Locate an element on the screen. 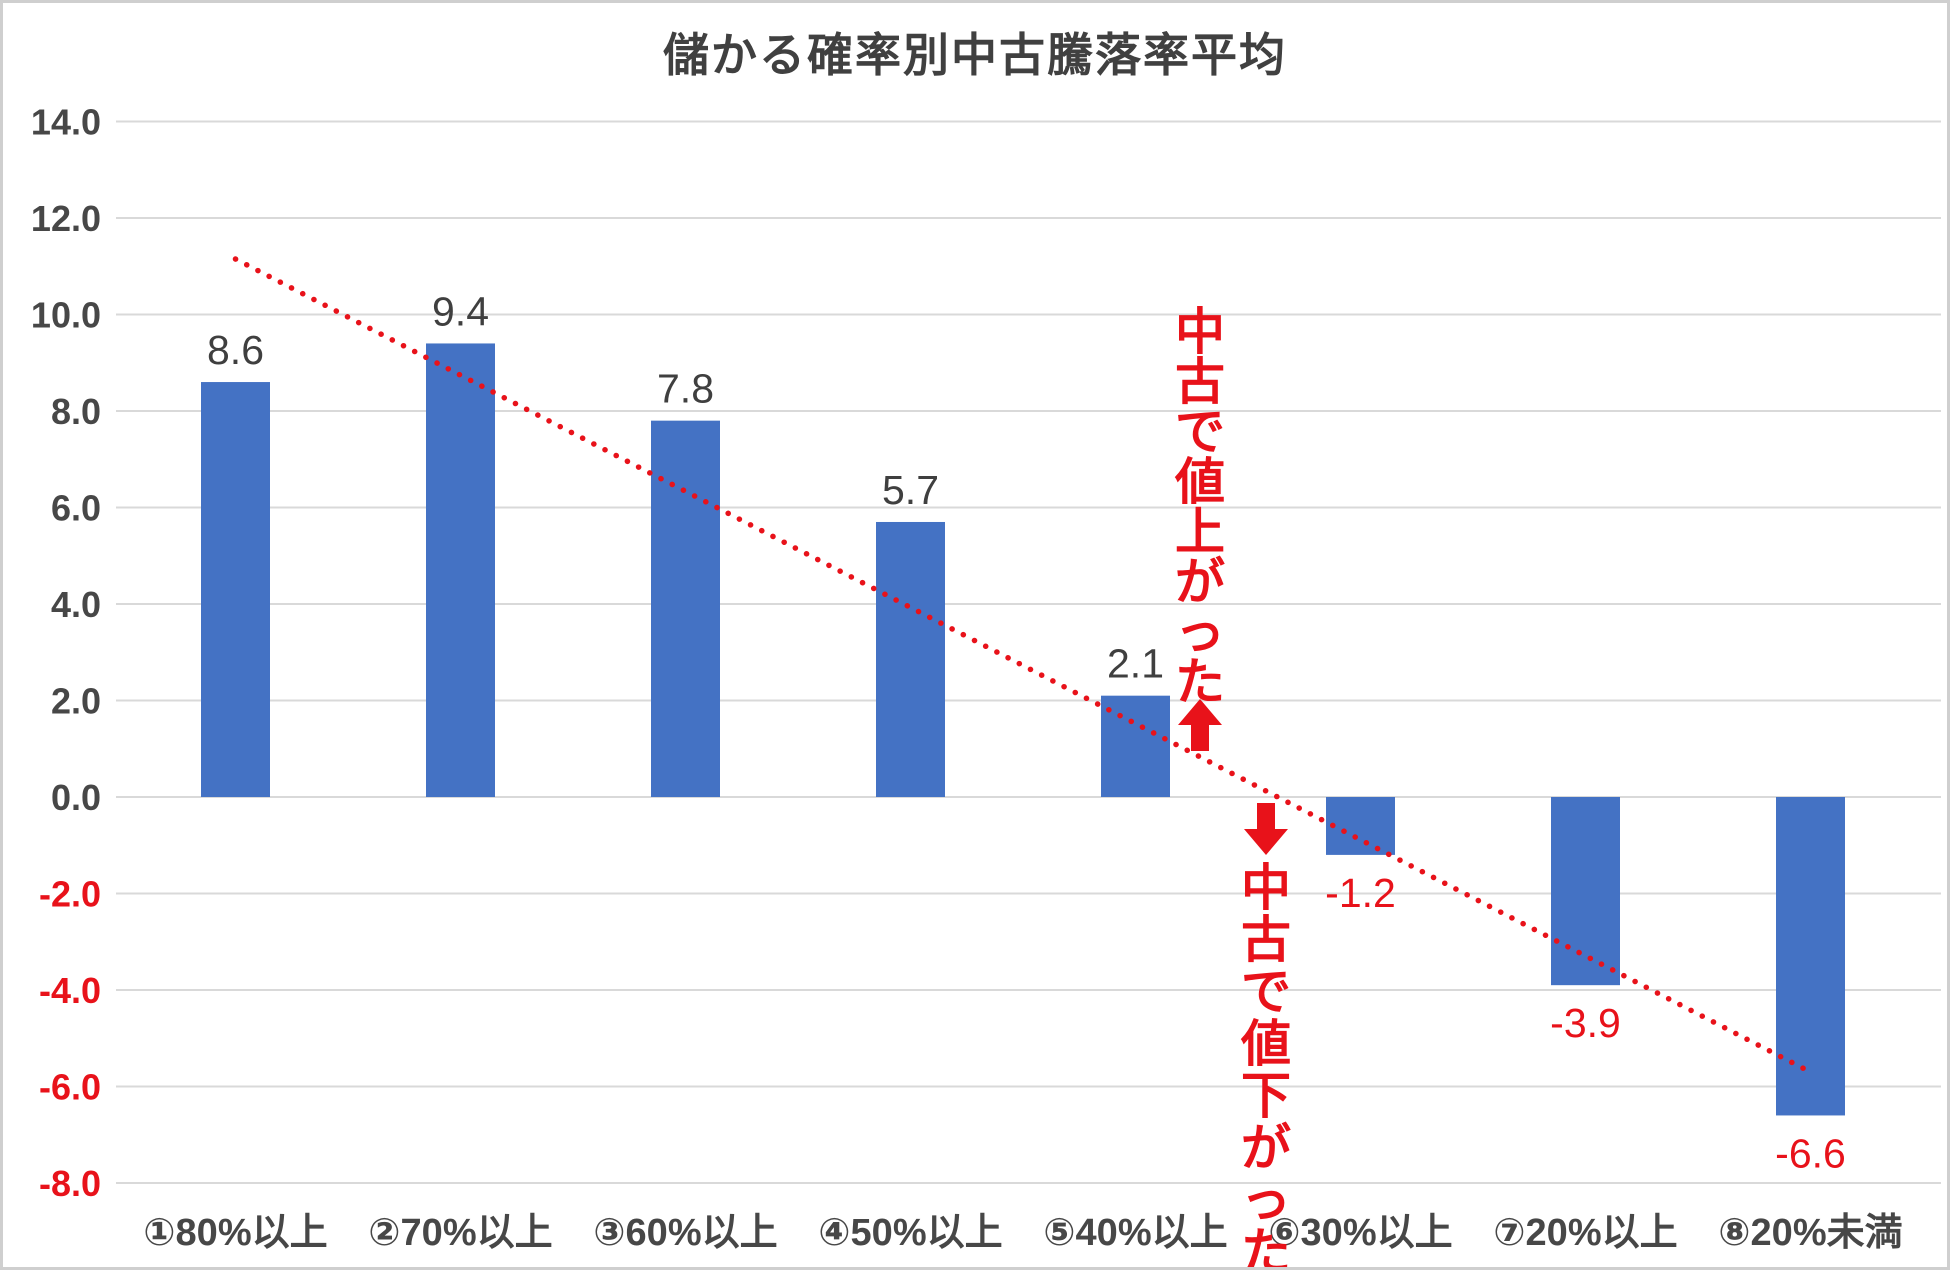  y-axis-tick-label: 14.0 is located at coordinates (66, 122).